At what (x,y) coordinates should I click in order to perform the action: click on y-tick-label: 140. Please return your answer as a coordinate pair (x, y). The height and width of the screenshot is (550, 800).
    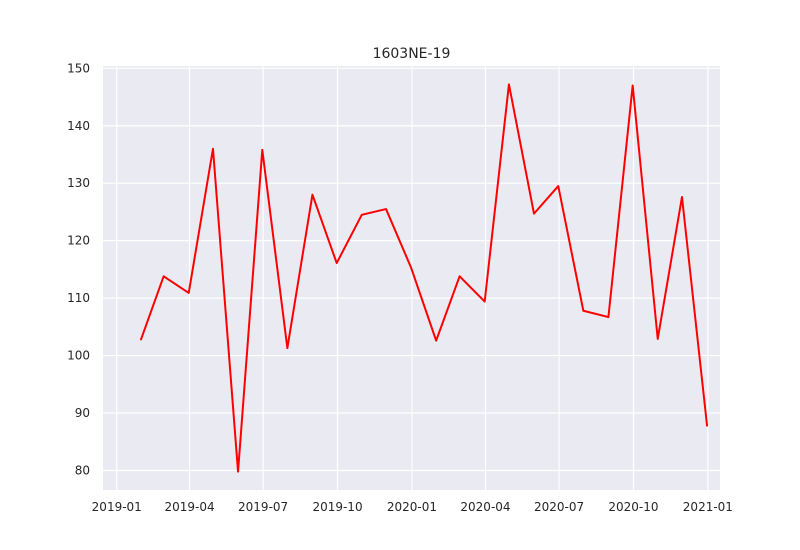
    Looking at the image, I should click on (78, 126).